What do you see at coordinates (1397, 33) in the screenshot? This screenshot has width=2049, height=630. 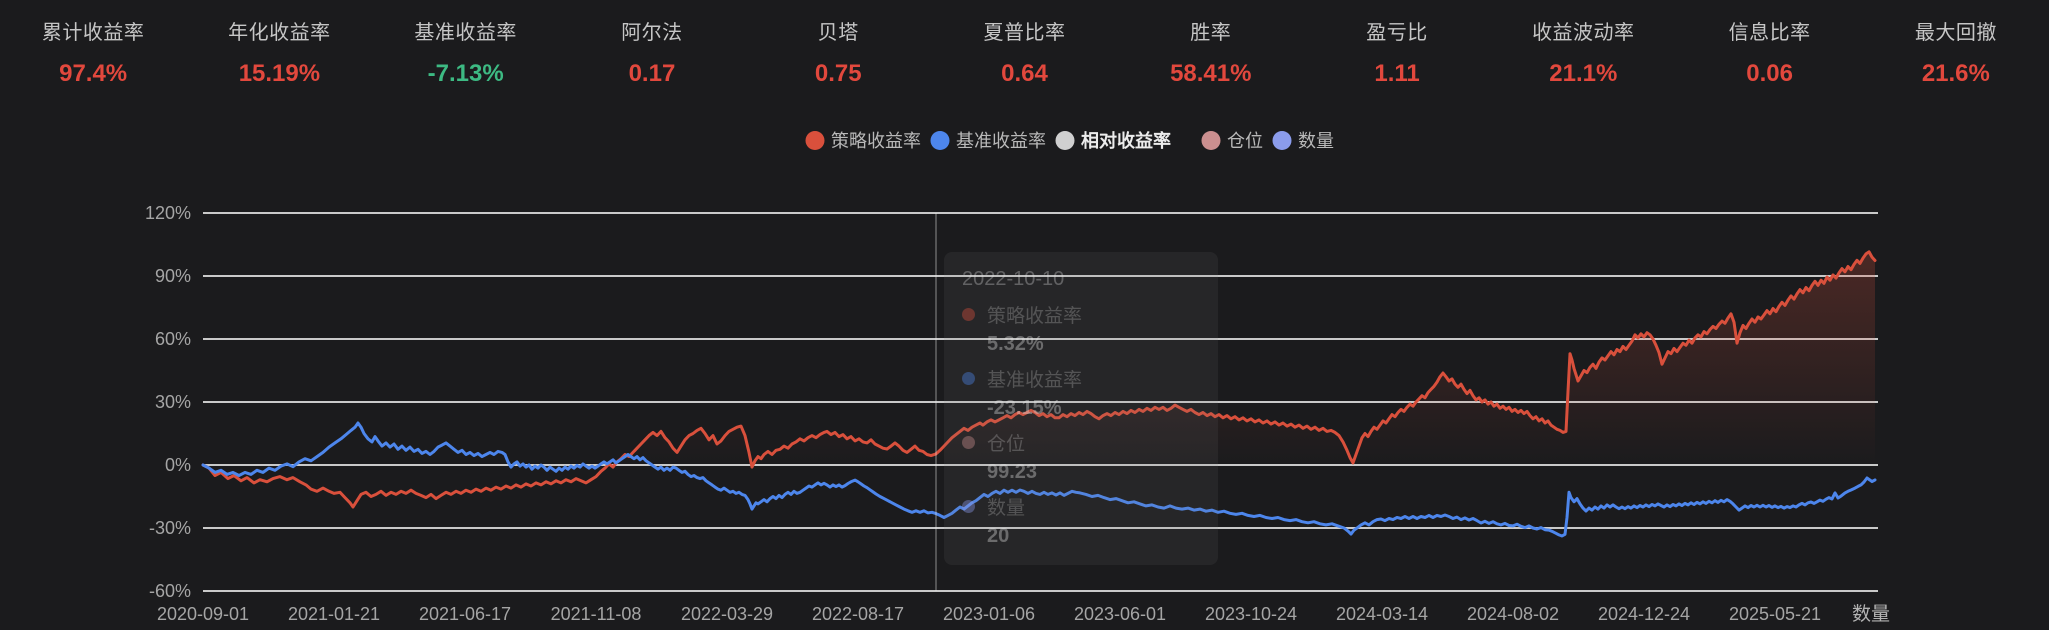 I see `metric-label: 盈亏比` at bounding box center [1397, 33].